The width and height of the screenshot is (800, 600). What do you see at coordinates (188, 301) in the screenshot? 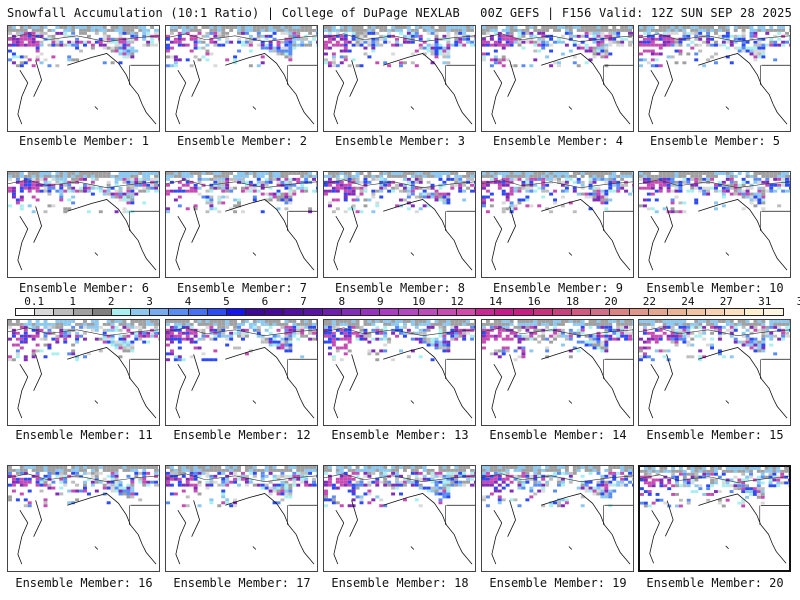
I see `colorbar-tick-label: 4` at bounding box center [188, 301].